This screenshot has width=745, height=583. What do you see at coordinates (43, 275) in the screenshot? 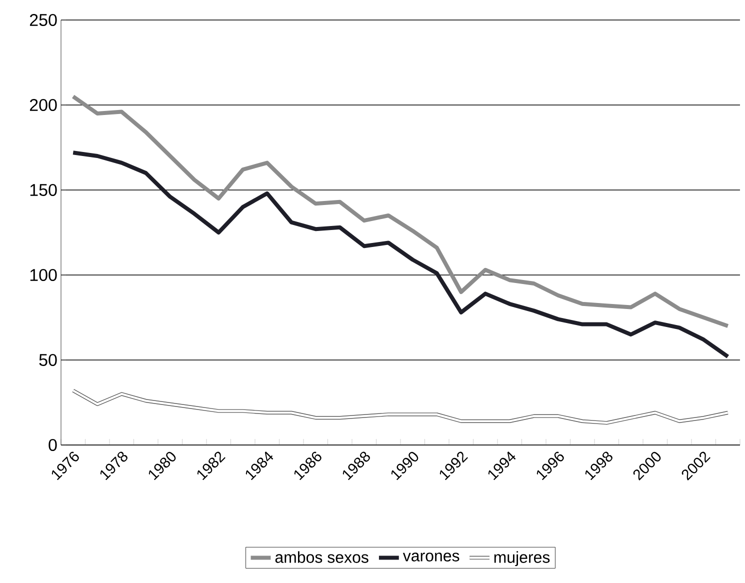
I see `y-tick-label: 100` at bounding box center [43, 275].